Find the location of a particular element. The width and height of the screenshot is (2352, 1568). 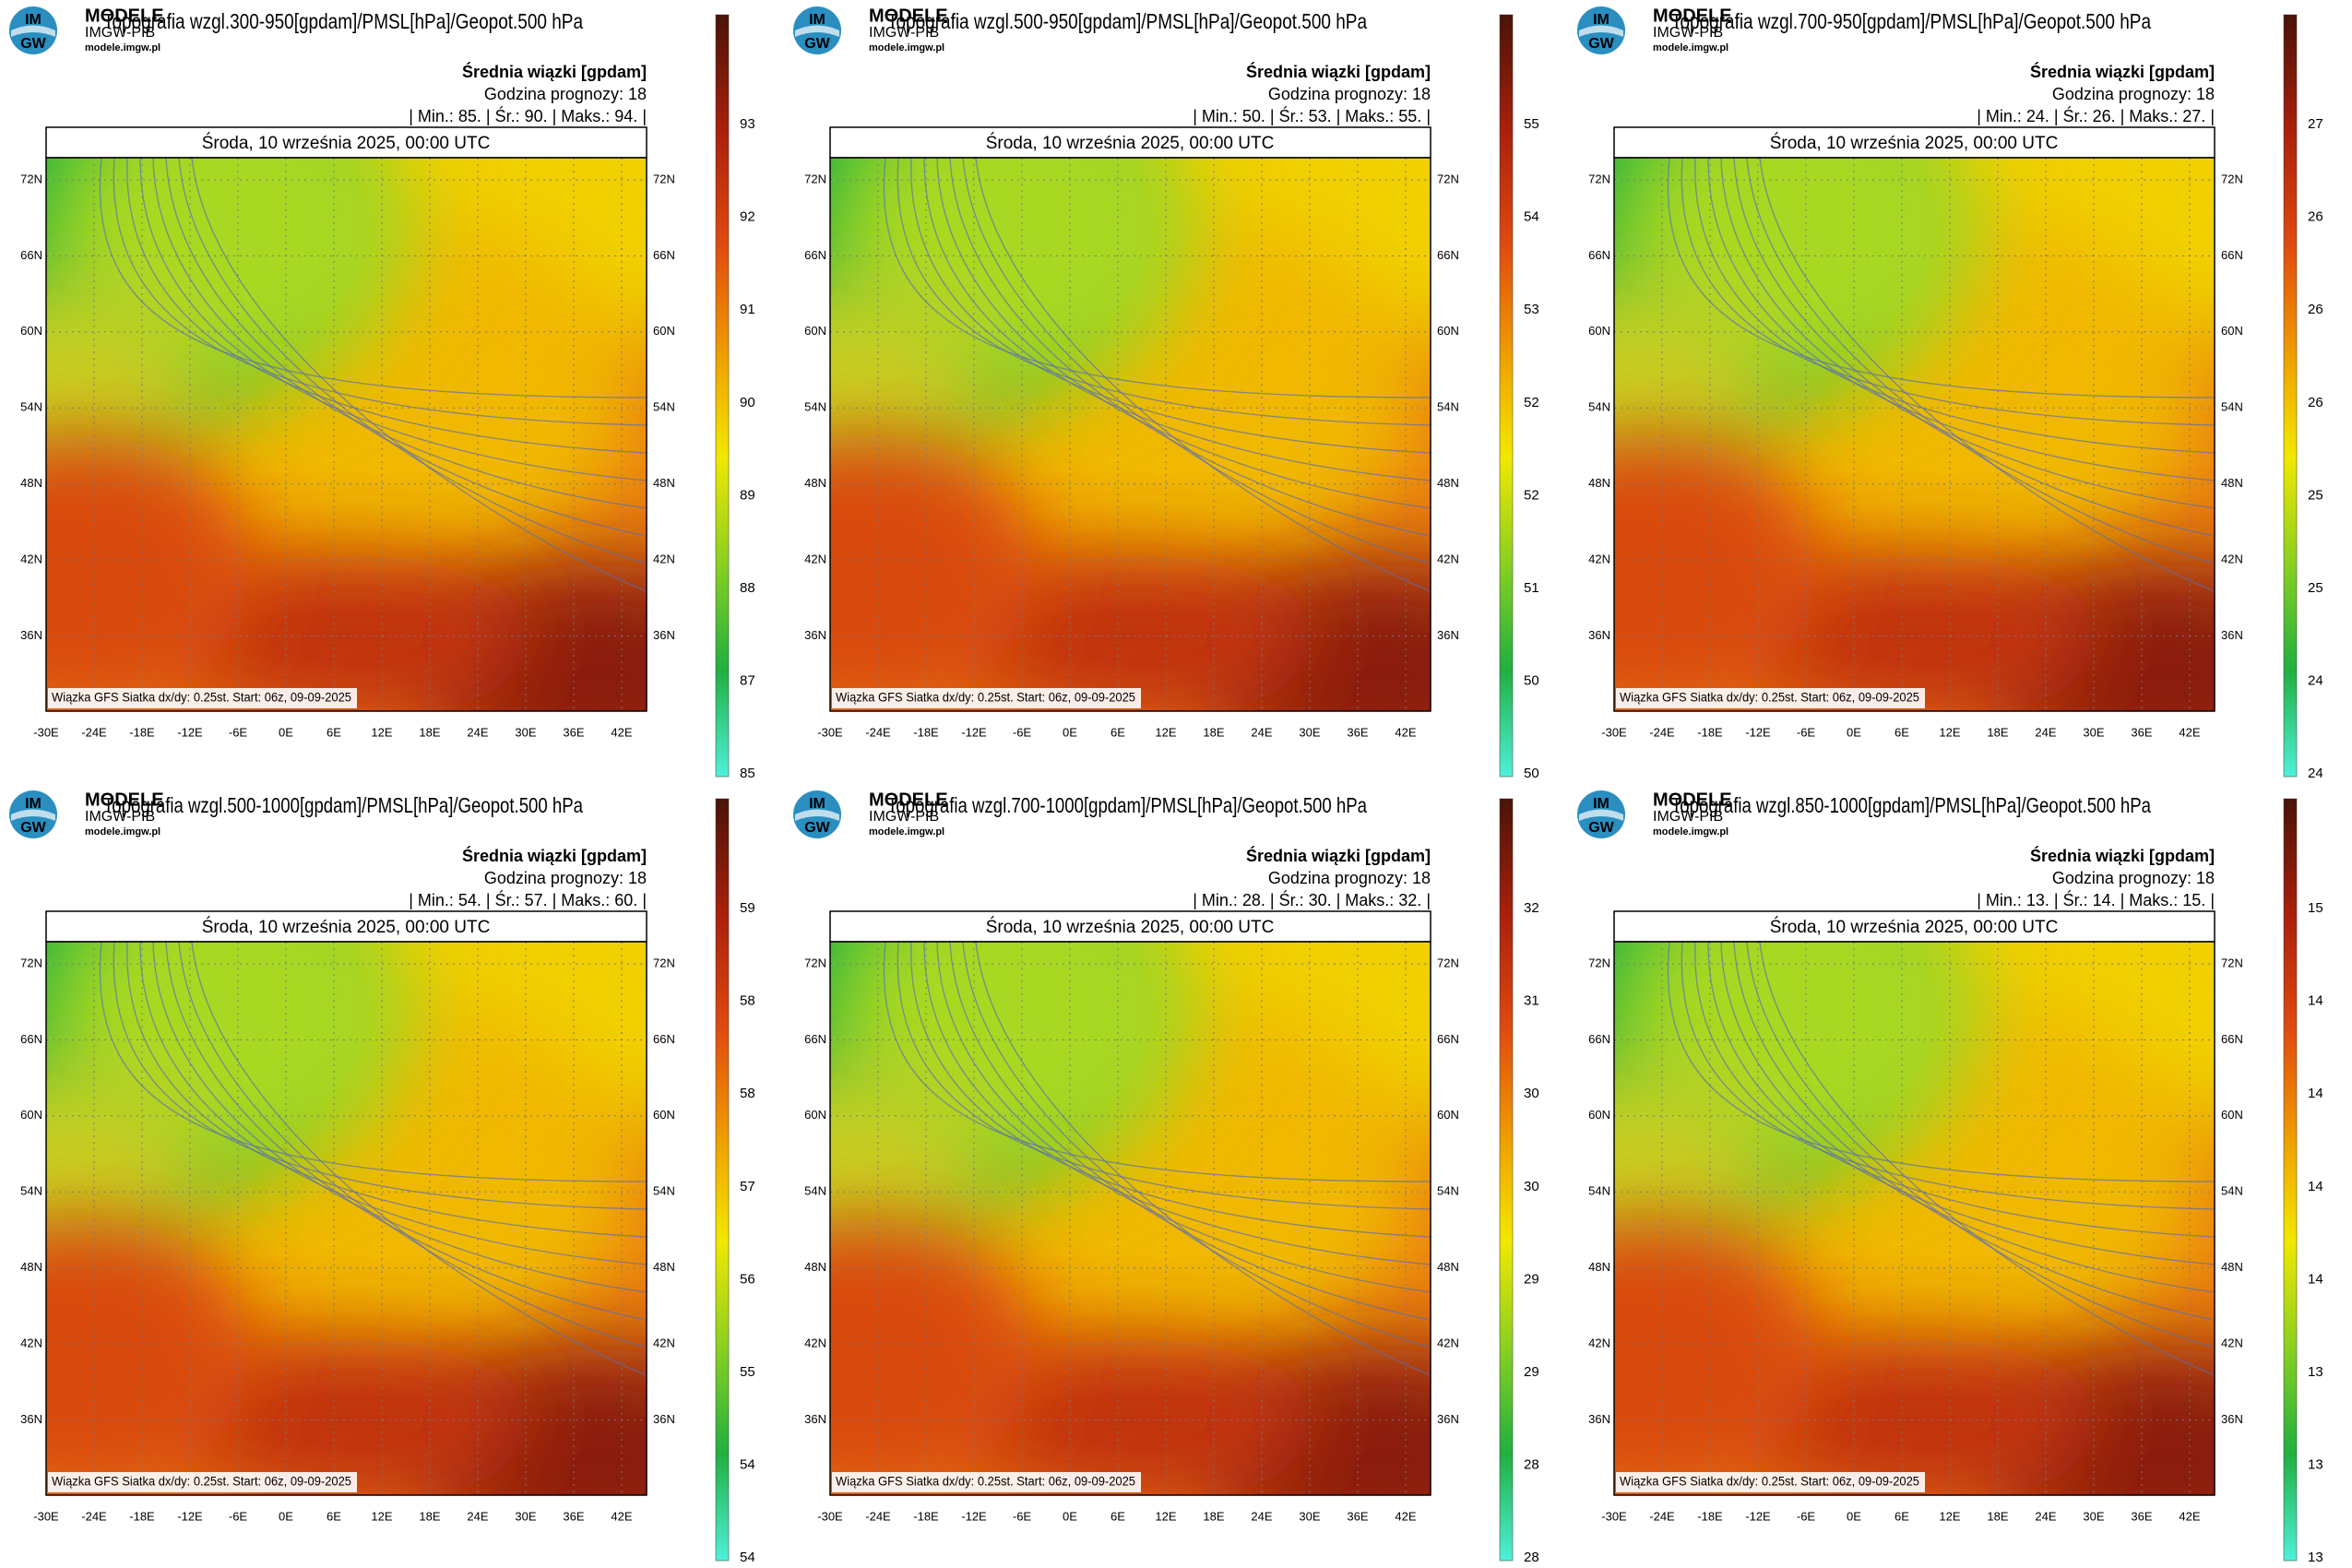

lon-label: -6E is located at coordinates (1022, 1516).